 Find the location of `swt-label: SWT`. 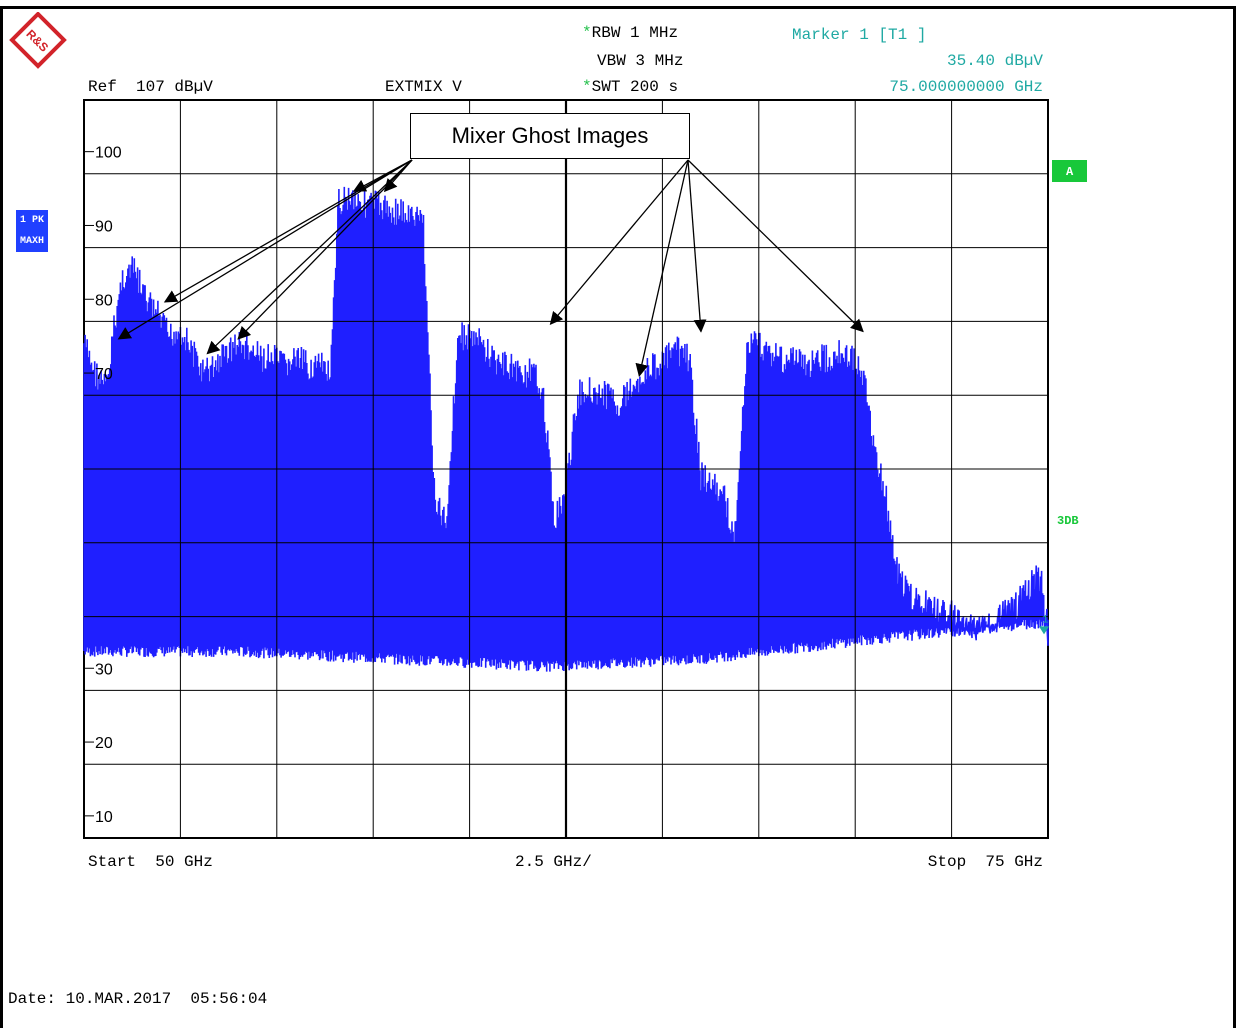

swt-label: SWT is located at coordinates (606, 87).